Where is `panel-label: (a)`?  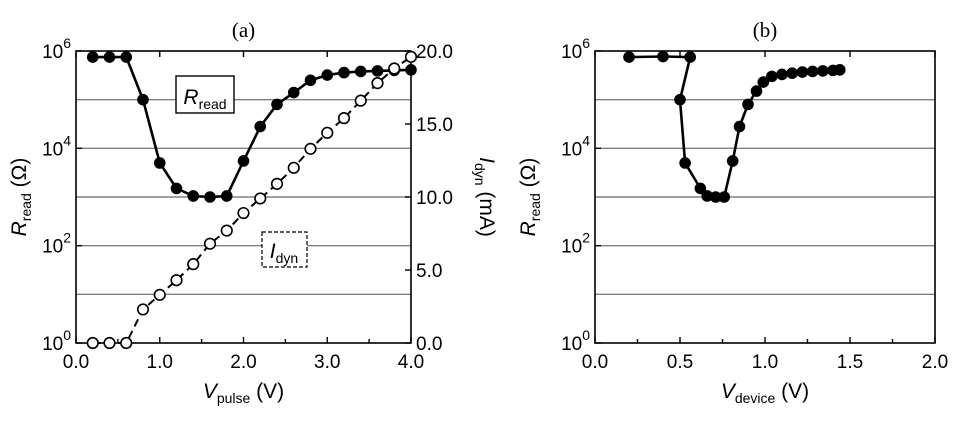
panel-label: (a) is located at coordinates (243, 30).